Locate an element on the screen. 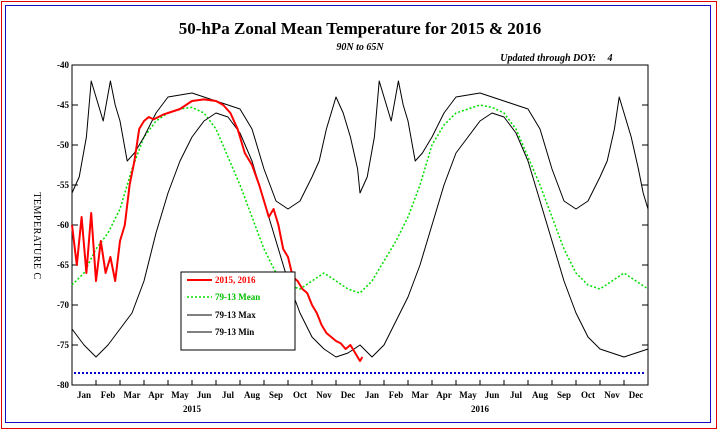 The image size is (720, 432). update-value: 4 is located at coordinates (610, 58).